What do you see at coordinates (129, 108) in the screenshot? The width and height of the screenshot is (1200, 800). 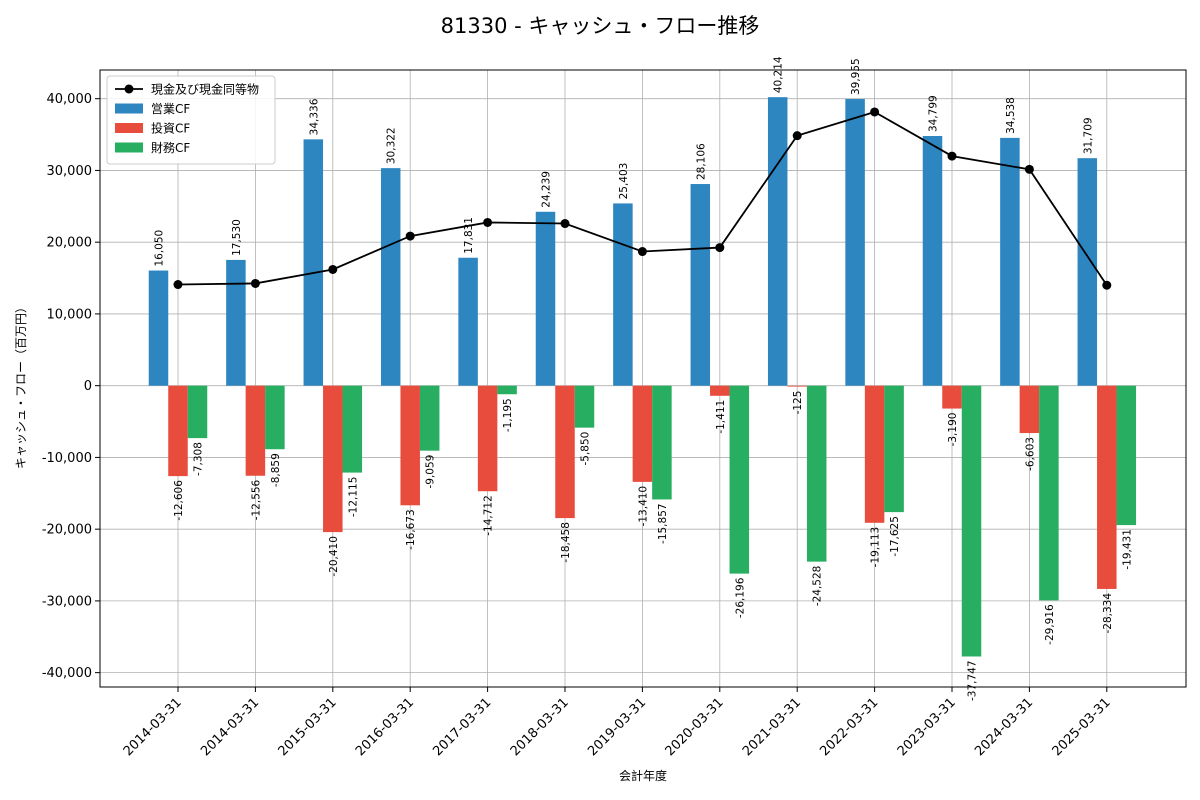 I see `legend-swatch` at bounding box center [129, 108].